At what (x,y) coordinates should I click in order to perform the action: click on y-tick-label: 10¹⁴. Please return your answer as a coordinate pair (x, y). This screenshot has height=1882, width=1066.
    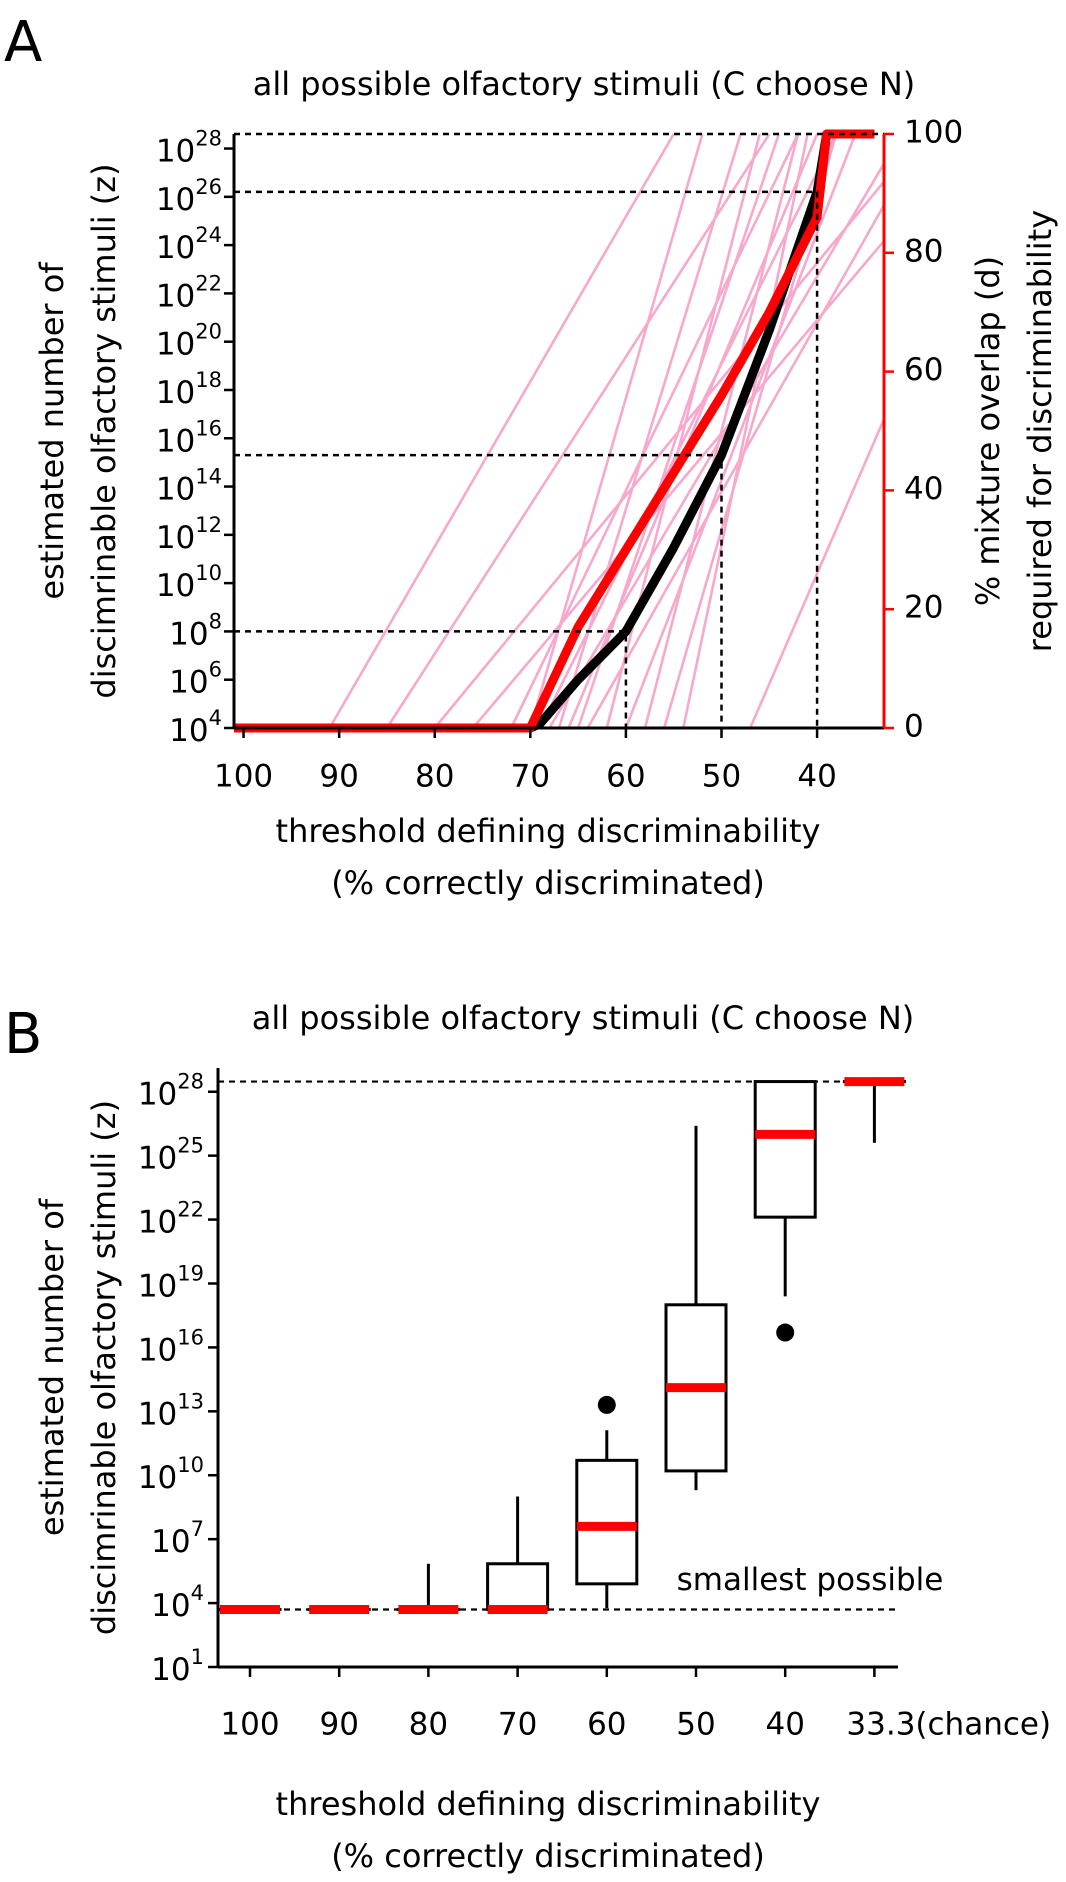
    Looking at the image, I should click on (189, 486).